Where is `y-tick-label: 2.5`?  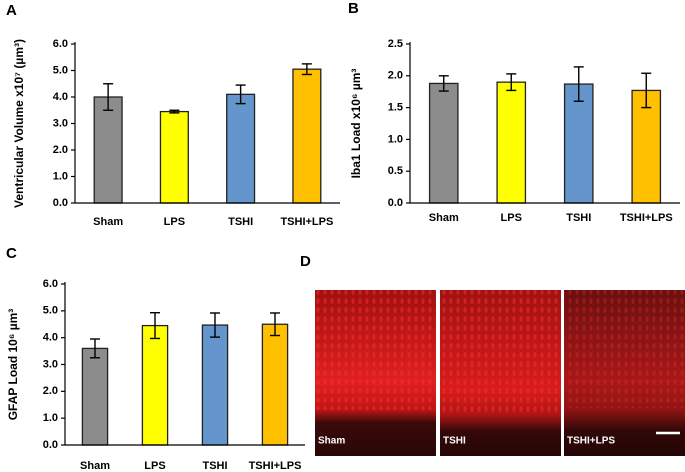
y-tick-label: 2.5 is located at coordinates (395, 44).